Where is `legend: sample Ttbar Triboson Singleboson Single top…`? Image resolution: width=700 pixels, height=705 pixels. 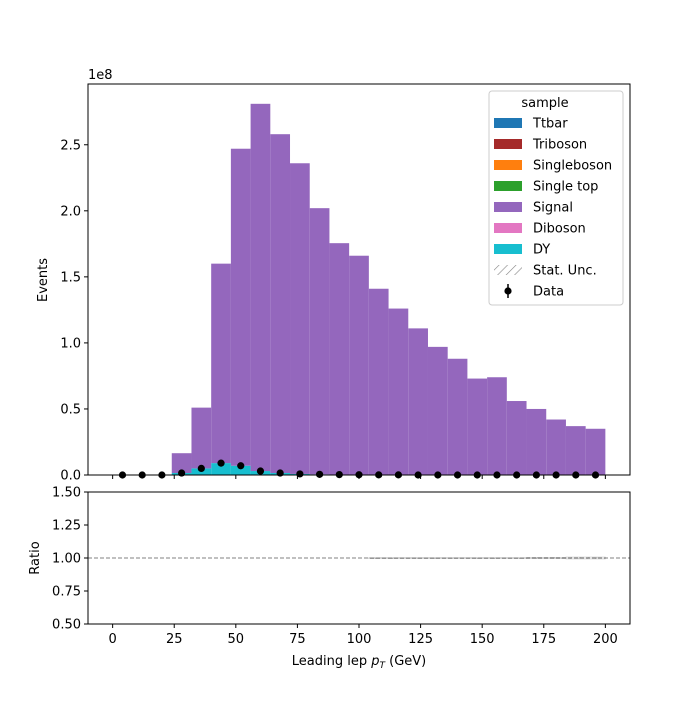 legend: sample Ttbar Triboson Singleboson Single top… is located at coordinates (556, 198).